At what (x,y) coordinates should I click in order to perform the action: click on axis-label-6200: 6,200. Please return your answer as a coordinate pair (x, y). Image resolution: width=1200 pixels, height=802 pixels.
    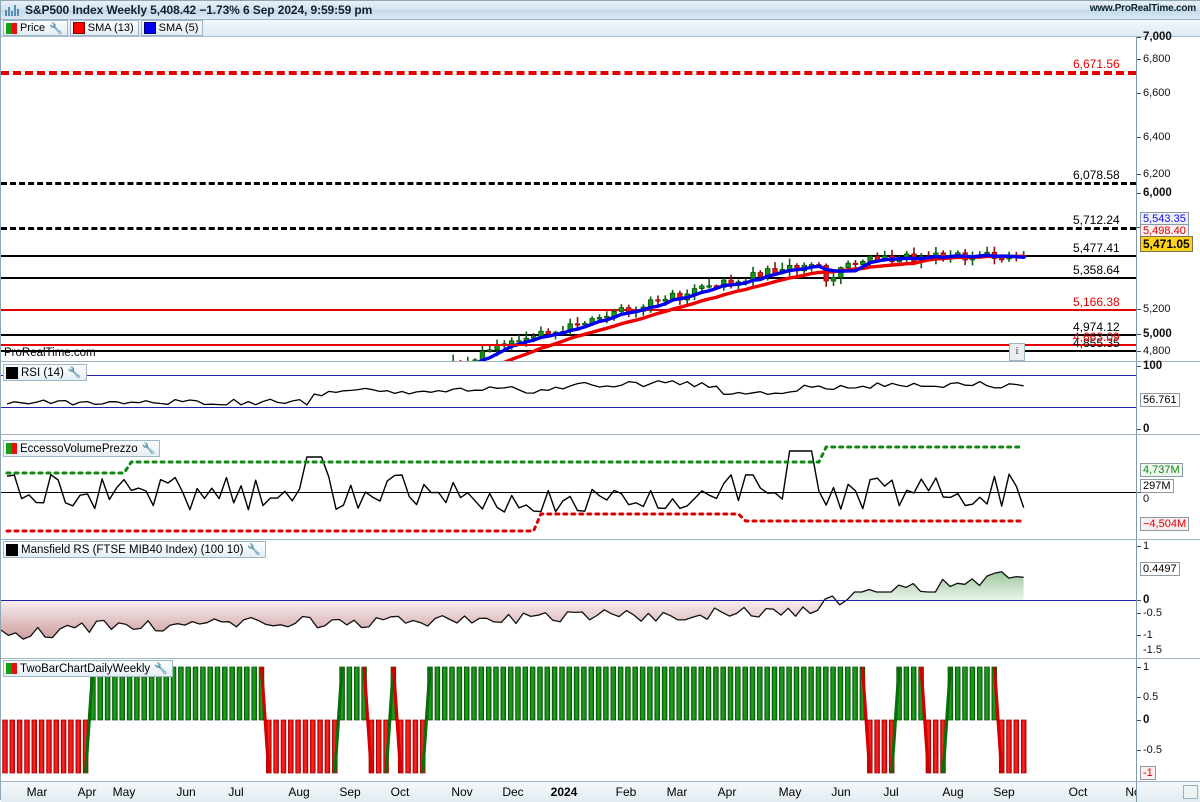
    Looking at the image, I should click on (1157, 174).